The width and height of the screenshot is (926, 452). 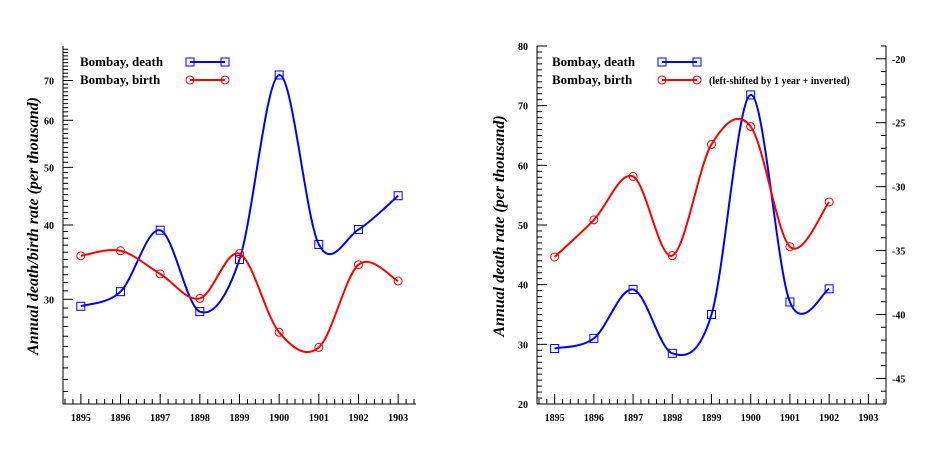 I want to click on y2-tick-label: -40, so click(x=898, y=316).